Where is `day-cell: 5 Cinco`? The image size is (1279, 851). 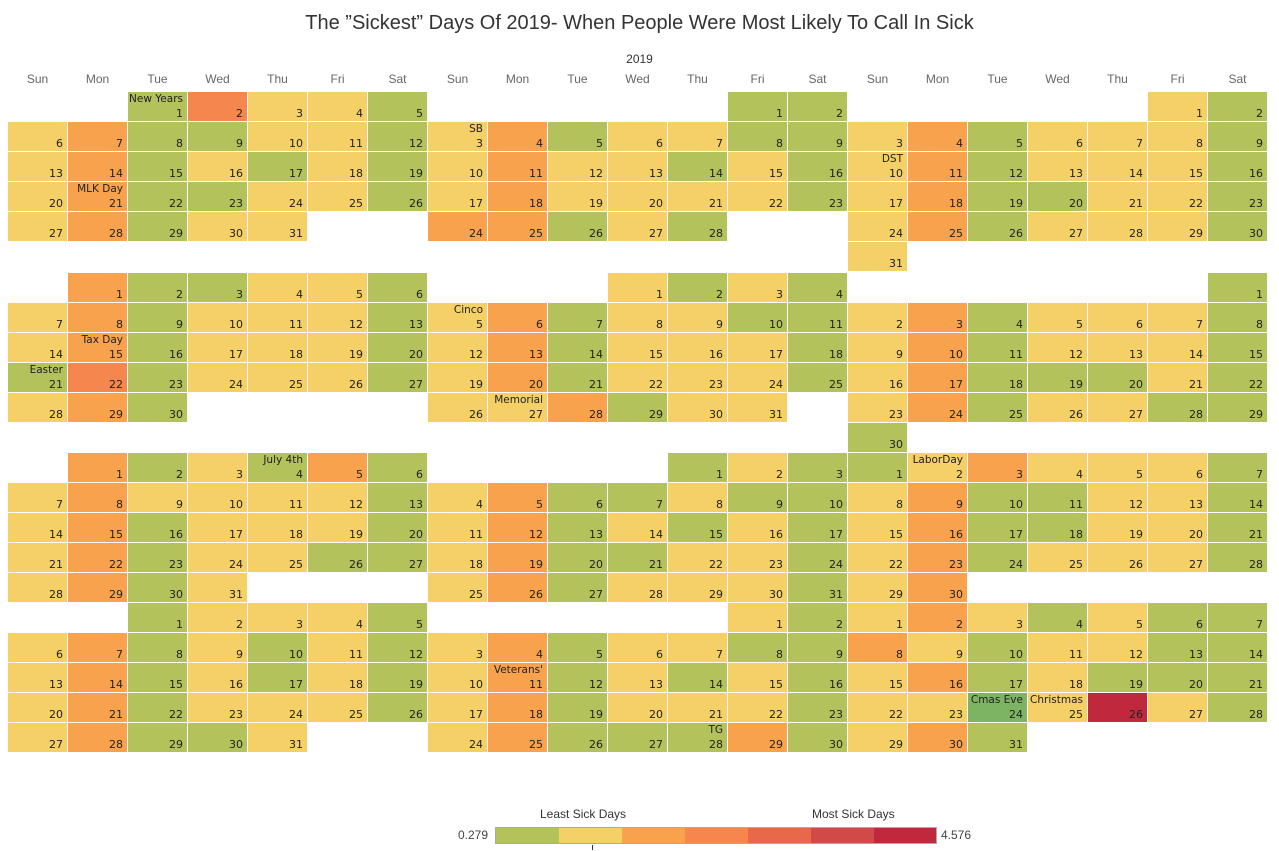
day-cell: 5 Cinco is located at coordinates (457, 317).